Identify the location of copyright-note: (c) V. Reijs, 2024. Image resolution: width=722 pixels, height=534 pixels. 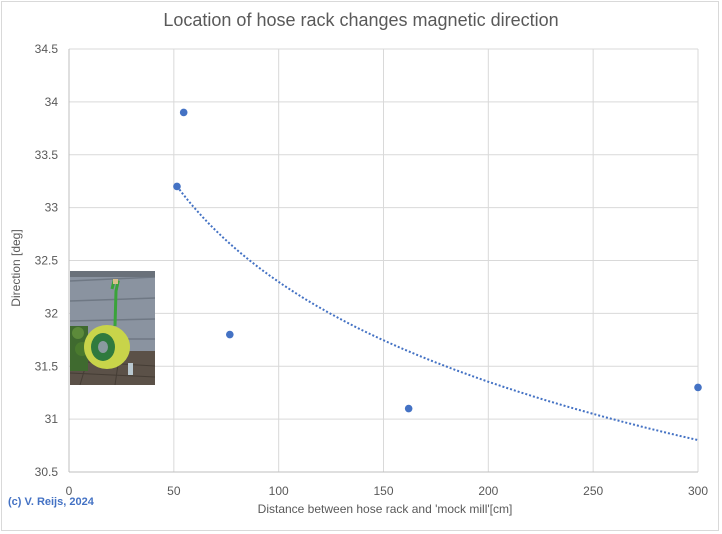
(51, 502).